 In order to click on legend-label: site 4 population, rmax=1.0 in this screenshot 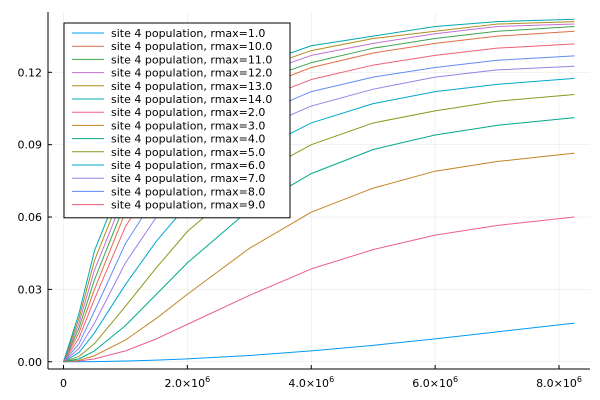, I will do `click(188, 33)`.